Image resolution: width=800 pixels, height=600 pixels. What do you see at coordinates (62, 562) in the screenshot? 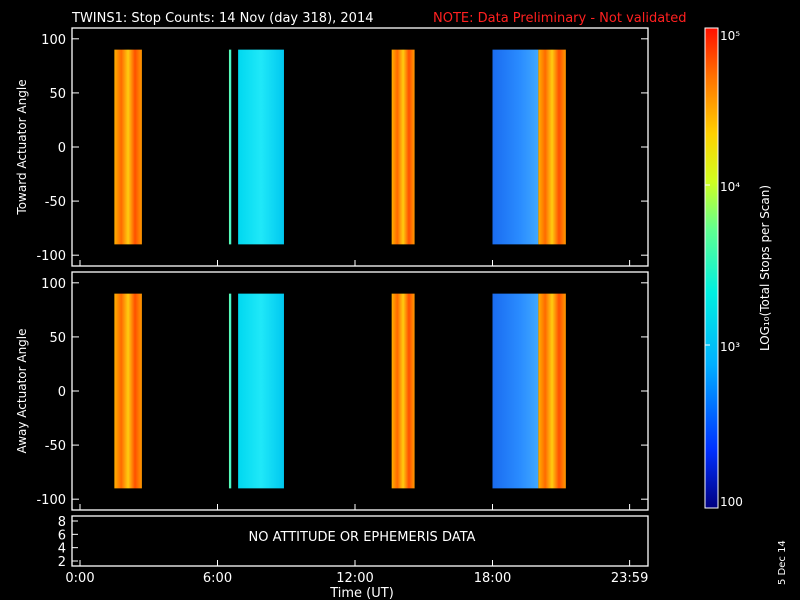
I see `y-tick-label: 2` at bounding box center [62, 562].